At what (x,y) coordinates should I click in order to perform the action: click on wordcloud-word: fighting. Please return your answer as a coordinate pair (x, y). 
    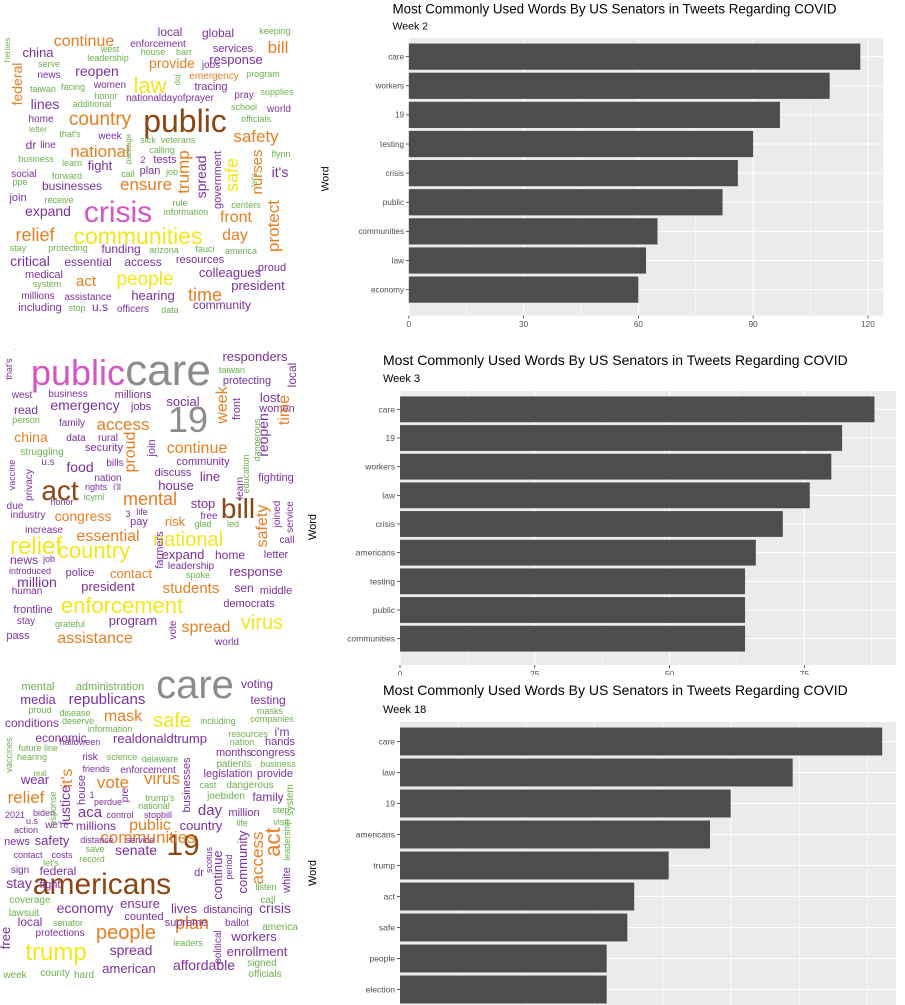
    Looking at the image, I should click on (275, 478).